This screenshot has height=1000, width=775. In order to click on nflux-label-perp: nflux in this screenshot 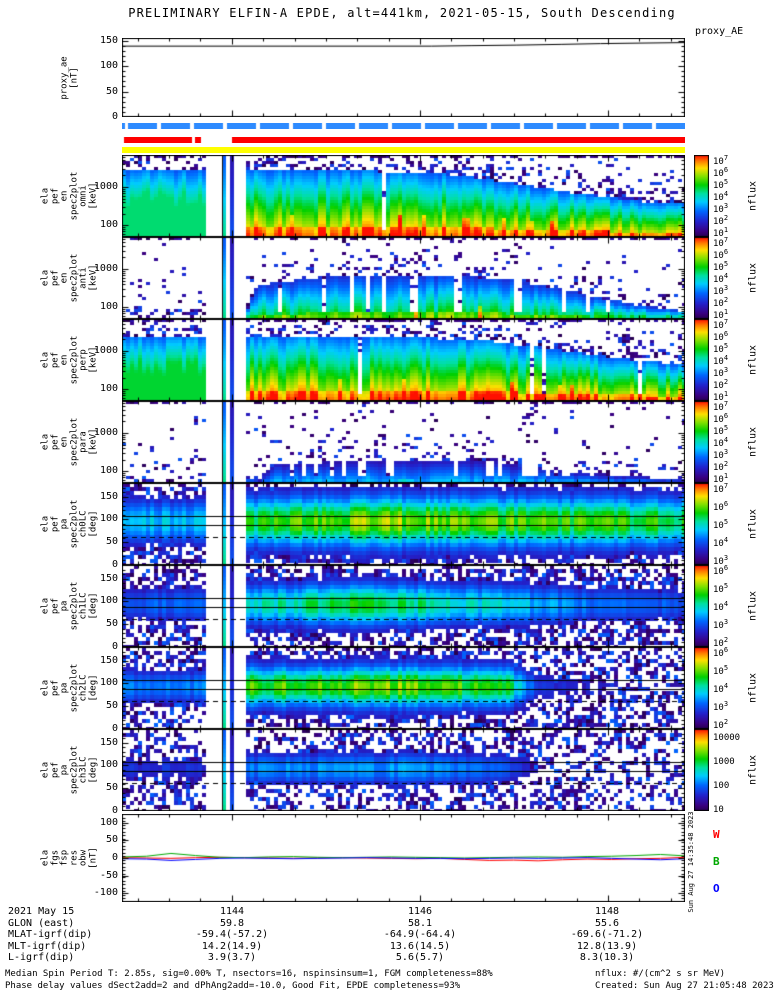, I will do `click(753, 360)`.